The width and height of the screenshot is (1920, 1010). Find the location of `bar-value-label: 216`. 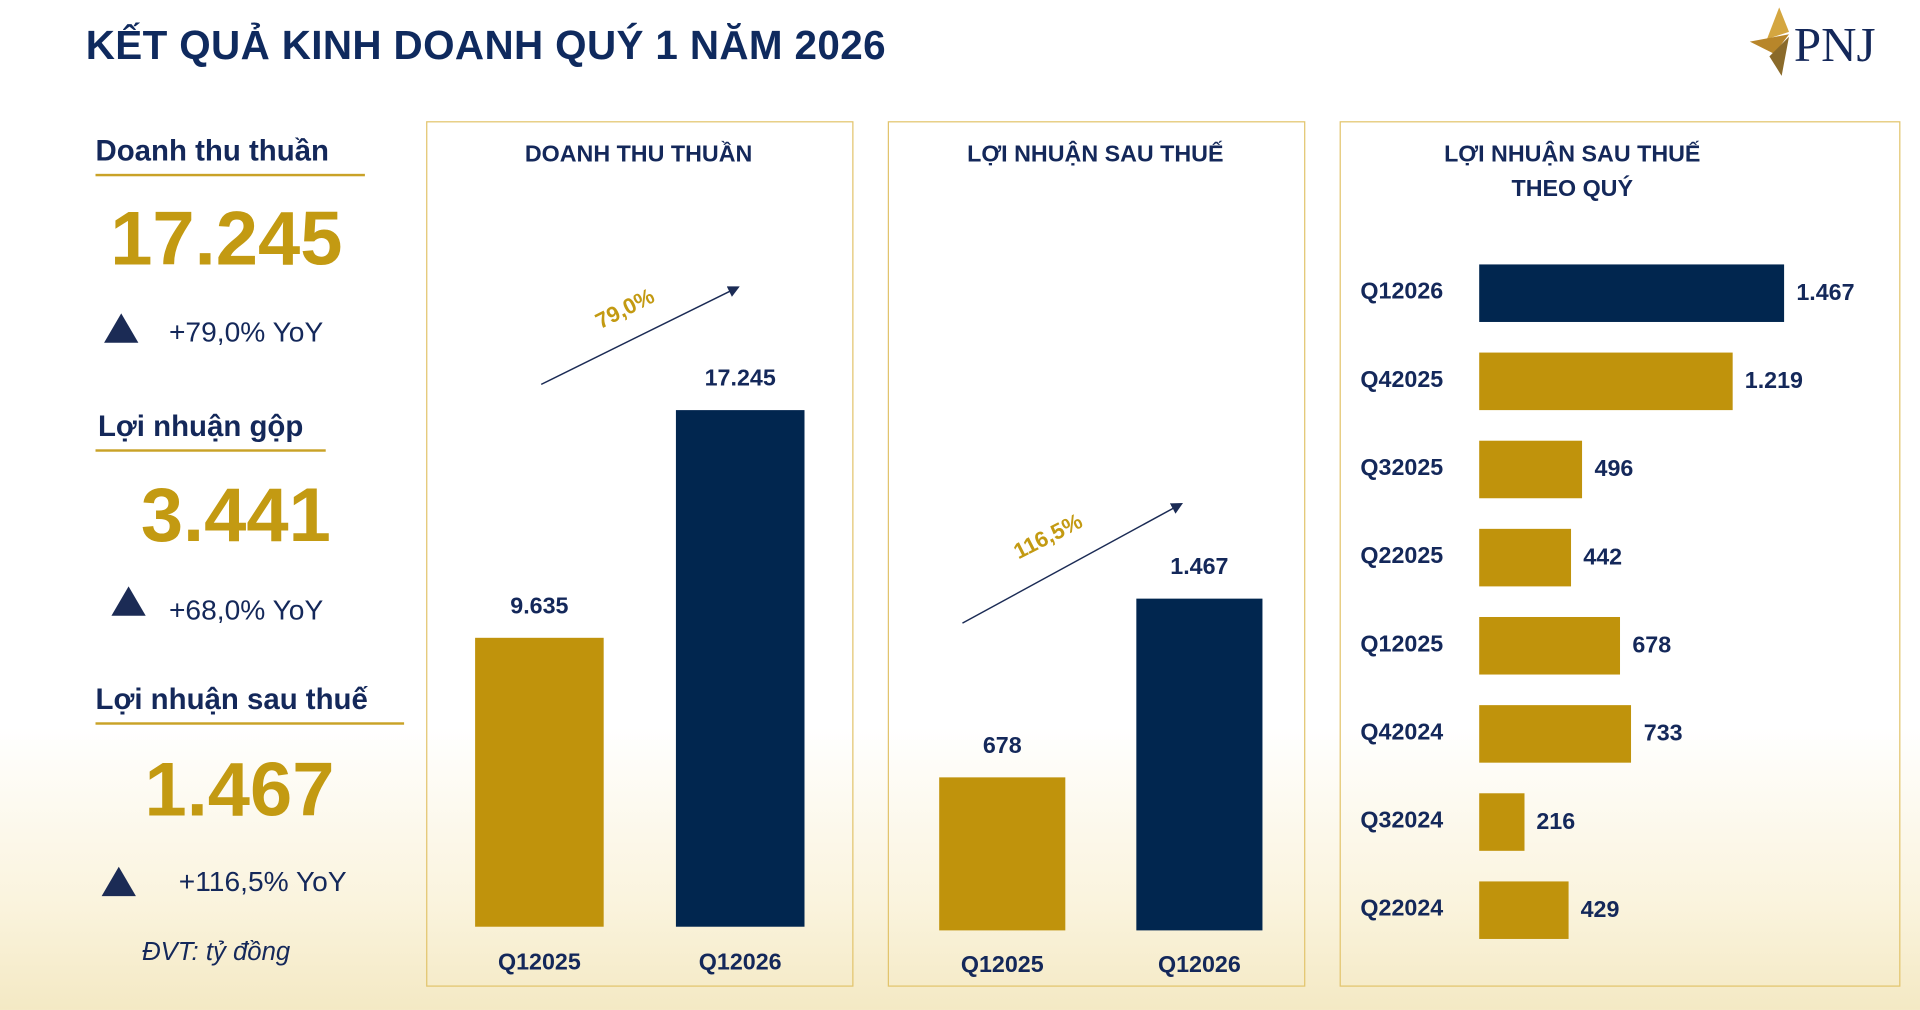

bar-value-label: 216 is located at coordinates (1556, 822).